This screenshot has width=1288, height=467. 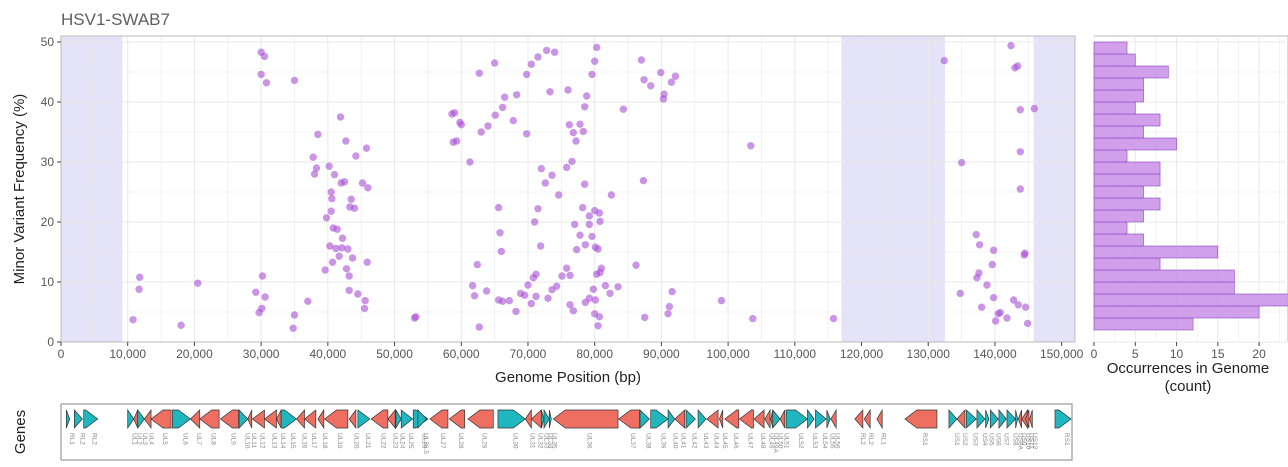 I want to click on gene-label: UL30, so click(x=515, y=441).